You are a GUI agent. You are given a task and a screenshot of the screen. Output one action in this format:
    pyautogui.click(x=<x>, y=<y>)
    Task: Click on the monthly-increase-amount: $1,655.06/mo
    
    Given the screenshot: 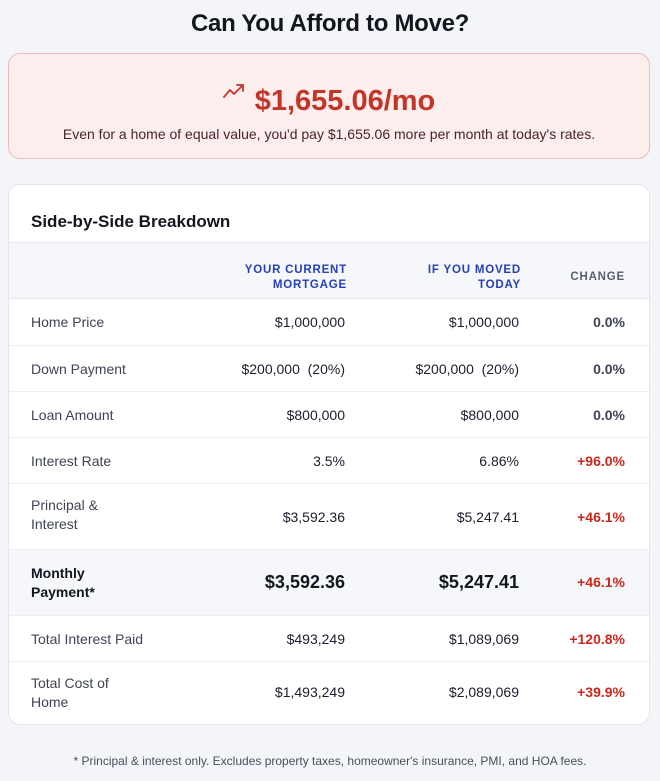 What is the action you would take?
    pyautogui.click(x=345, y=101)
    